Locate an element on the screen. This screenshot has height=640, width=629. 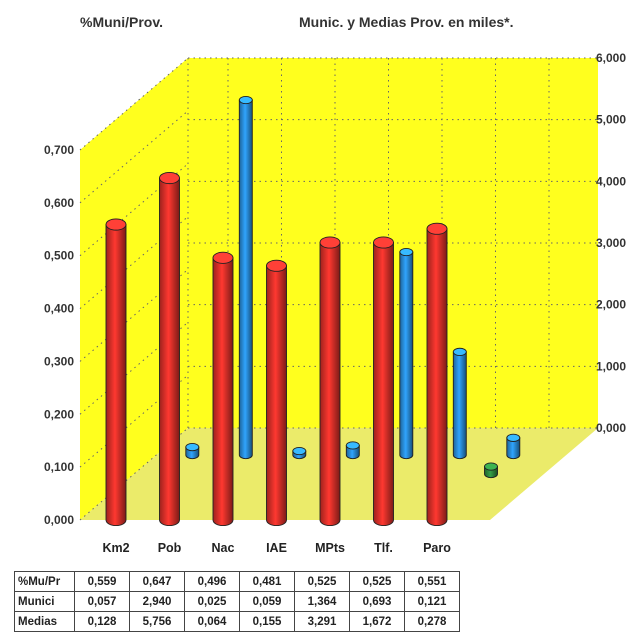
left-axis-title: %Muni/Prov. is located at coordinates (121, 22).